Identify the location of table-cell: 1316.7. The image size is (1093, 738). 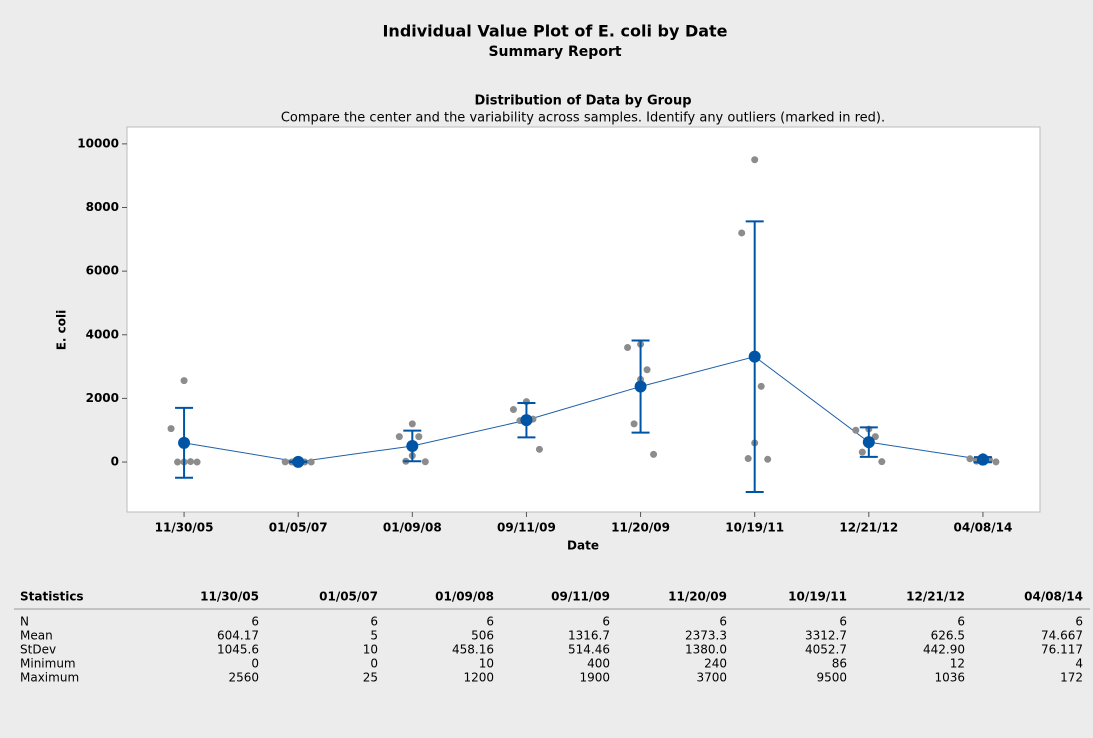
(589, 636).